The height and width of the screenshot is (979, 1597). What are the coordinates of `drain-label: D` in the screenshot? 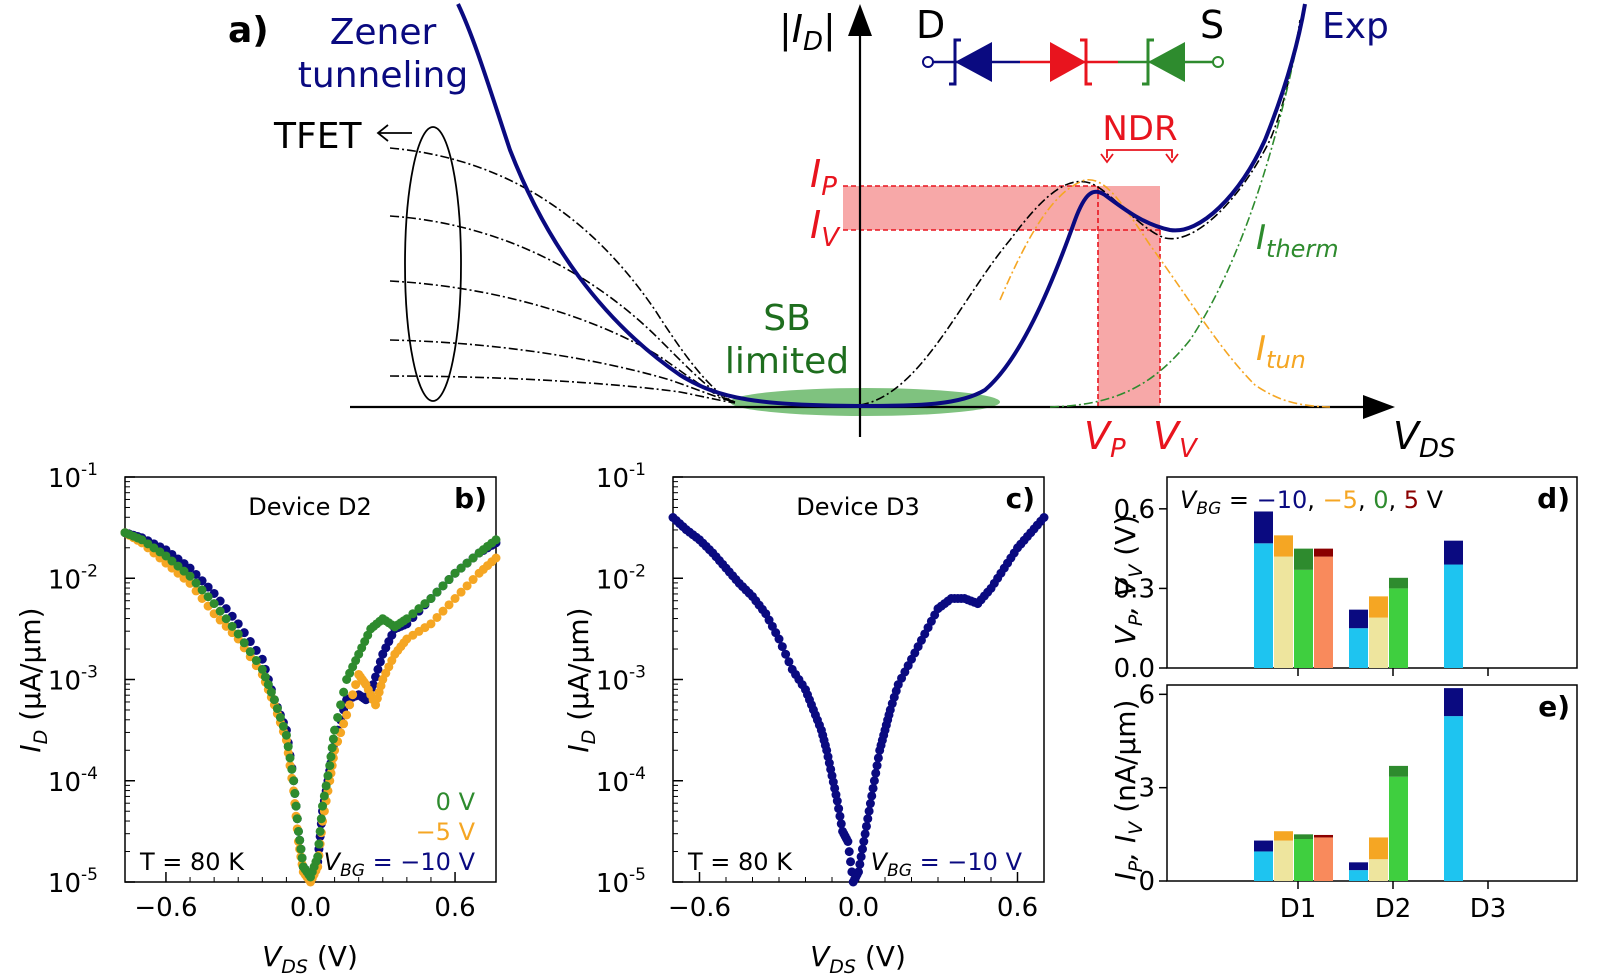 It's located at (930, 25).